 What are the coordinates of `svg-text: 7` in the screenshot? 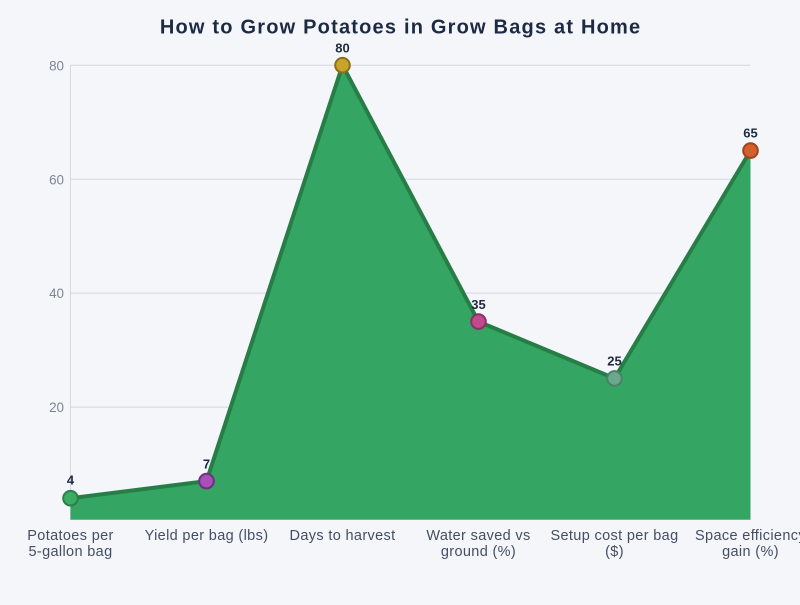 It's located at (206, 463).